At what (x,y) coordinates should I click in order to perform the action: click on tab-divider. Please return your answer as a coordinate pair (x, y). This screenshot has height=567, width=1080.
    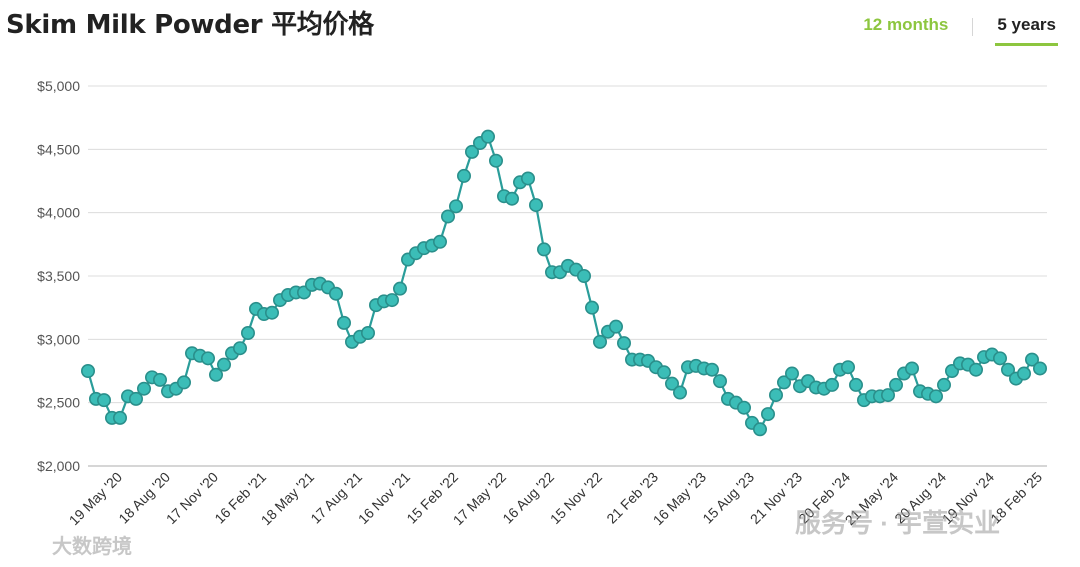
    Looking at the image, I should click on (973, 27).